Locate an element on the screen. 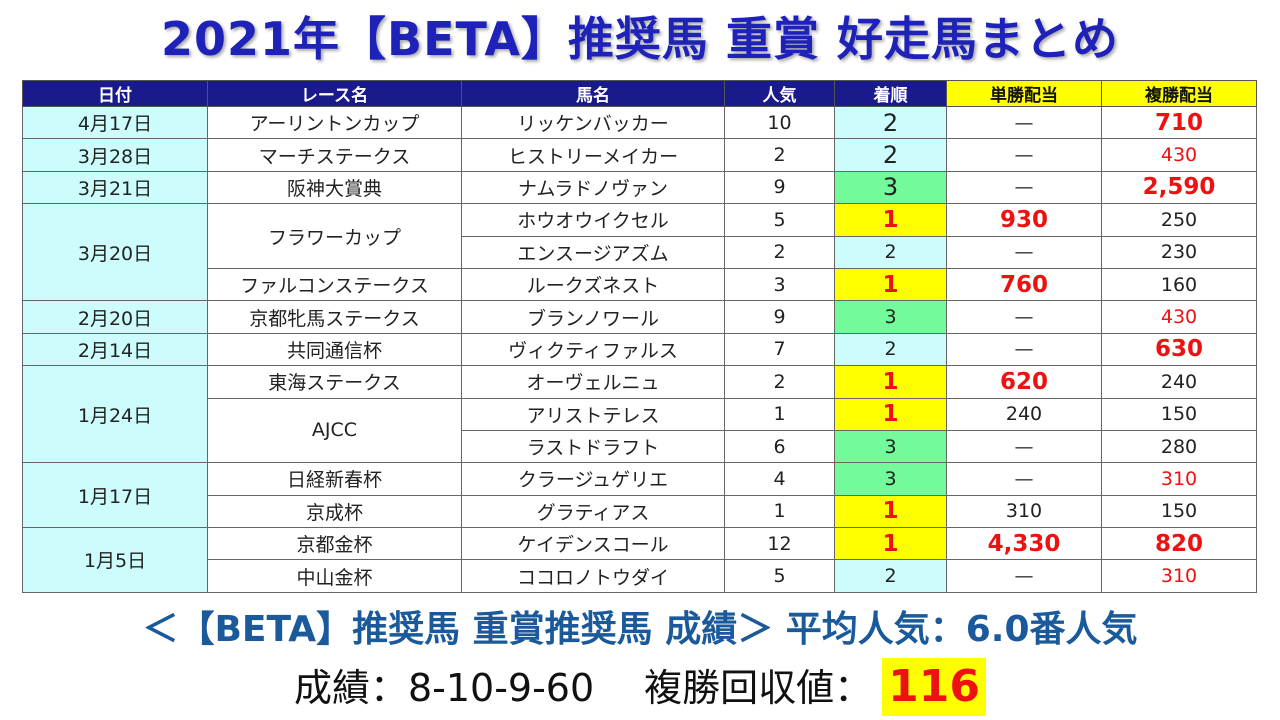 The height and width of the screenshot is (720, 1280). popularity-cell: 12 is located at coordinates (779, 544).